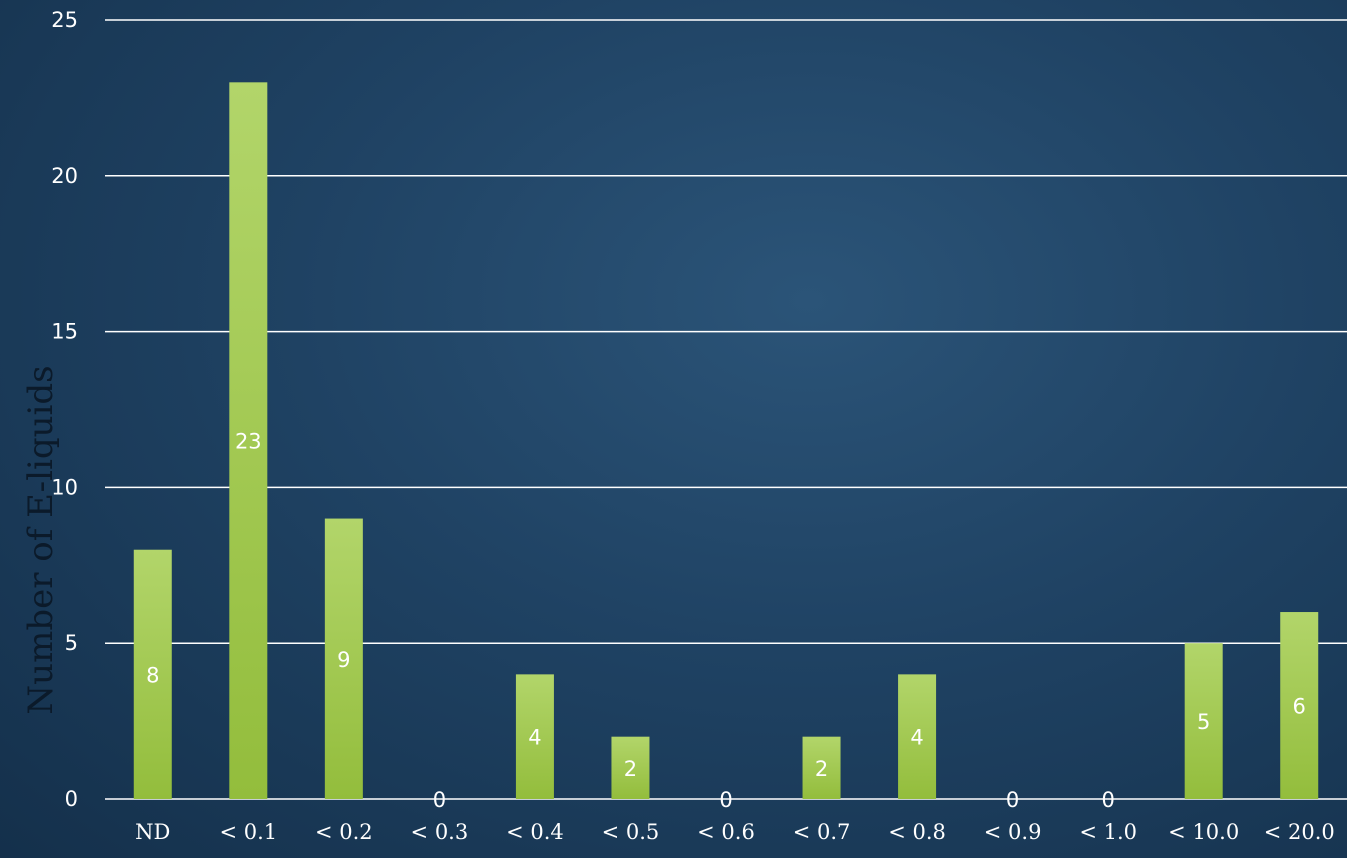  I want to click on x-tick-label: < 0.5, so click(631, 832).